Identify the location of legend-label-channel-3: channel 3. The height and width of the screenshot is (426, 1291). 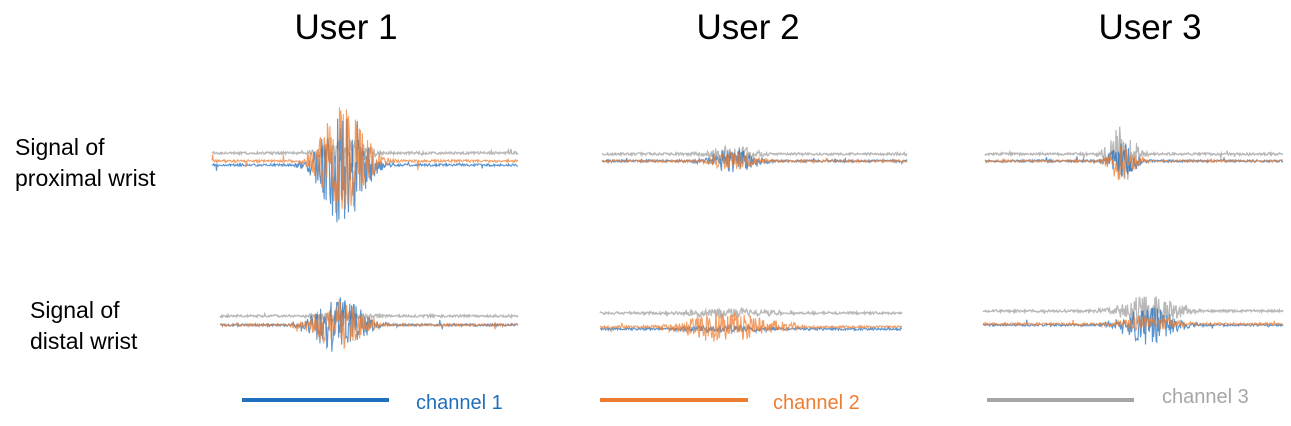
(1205, 397).